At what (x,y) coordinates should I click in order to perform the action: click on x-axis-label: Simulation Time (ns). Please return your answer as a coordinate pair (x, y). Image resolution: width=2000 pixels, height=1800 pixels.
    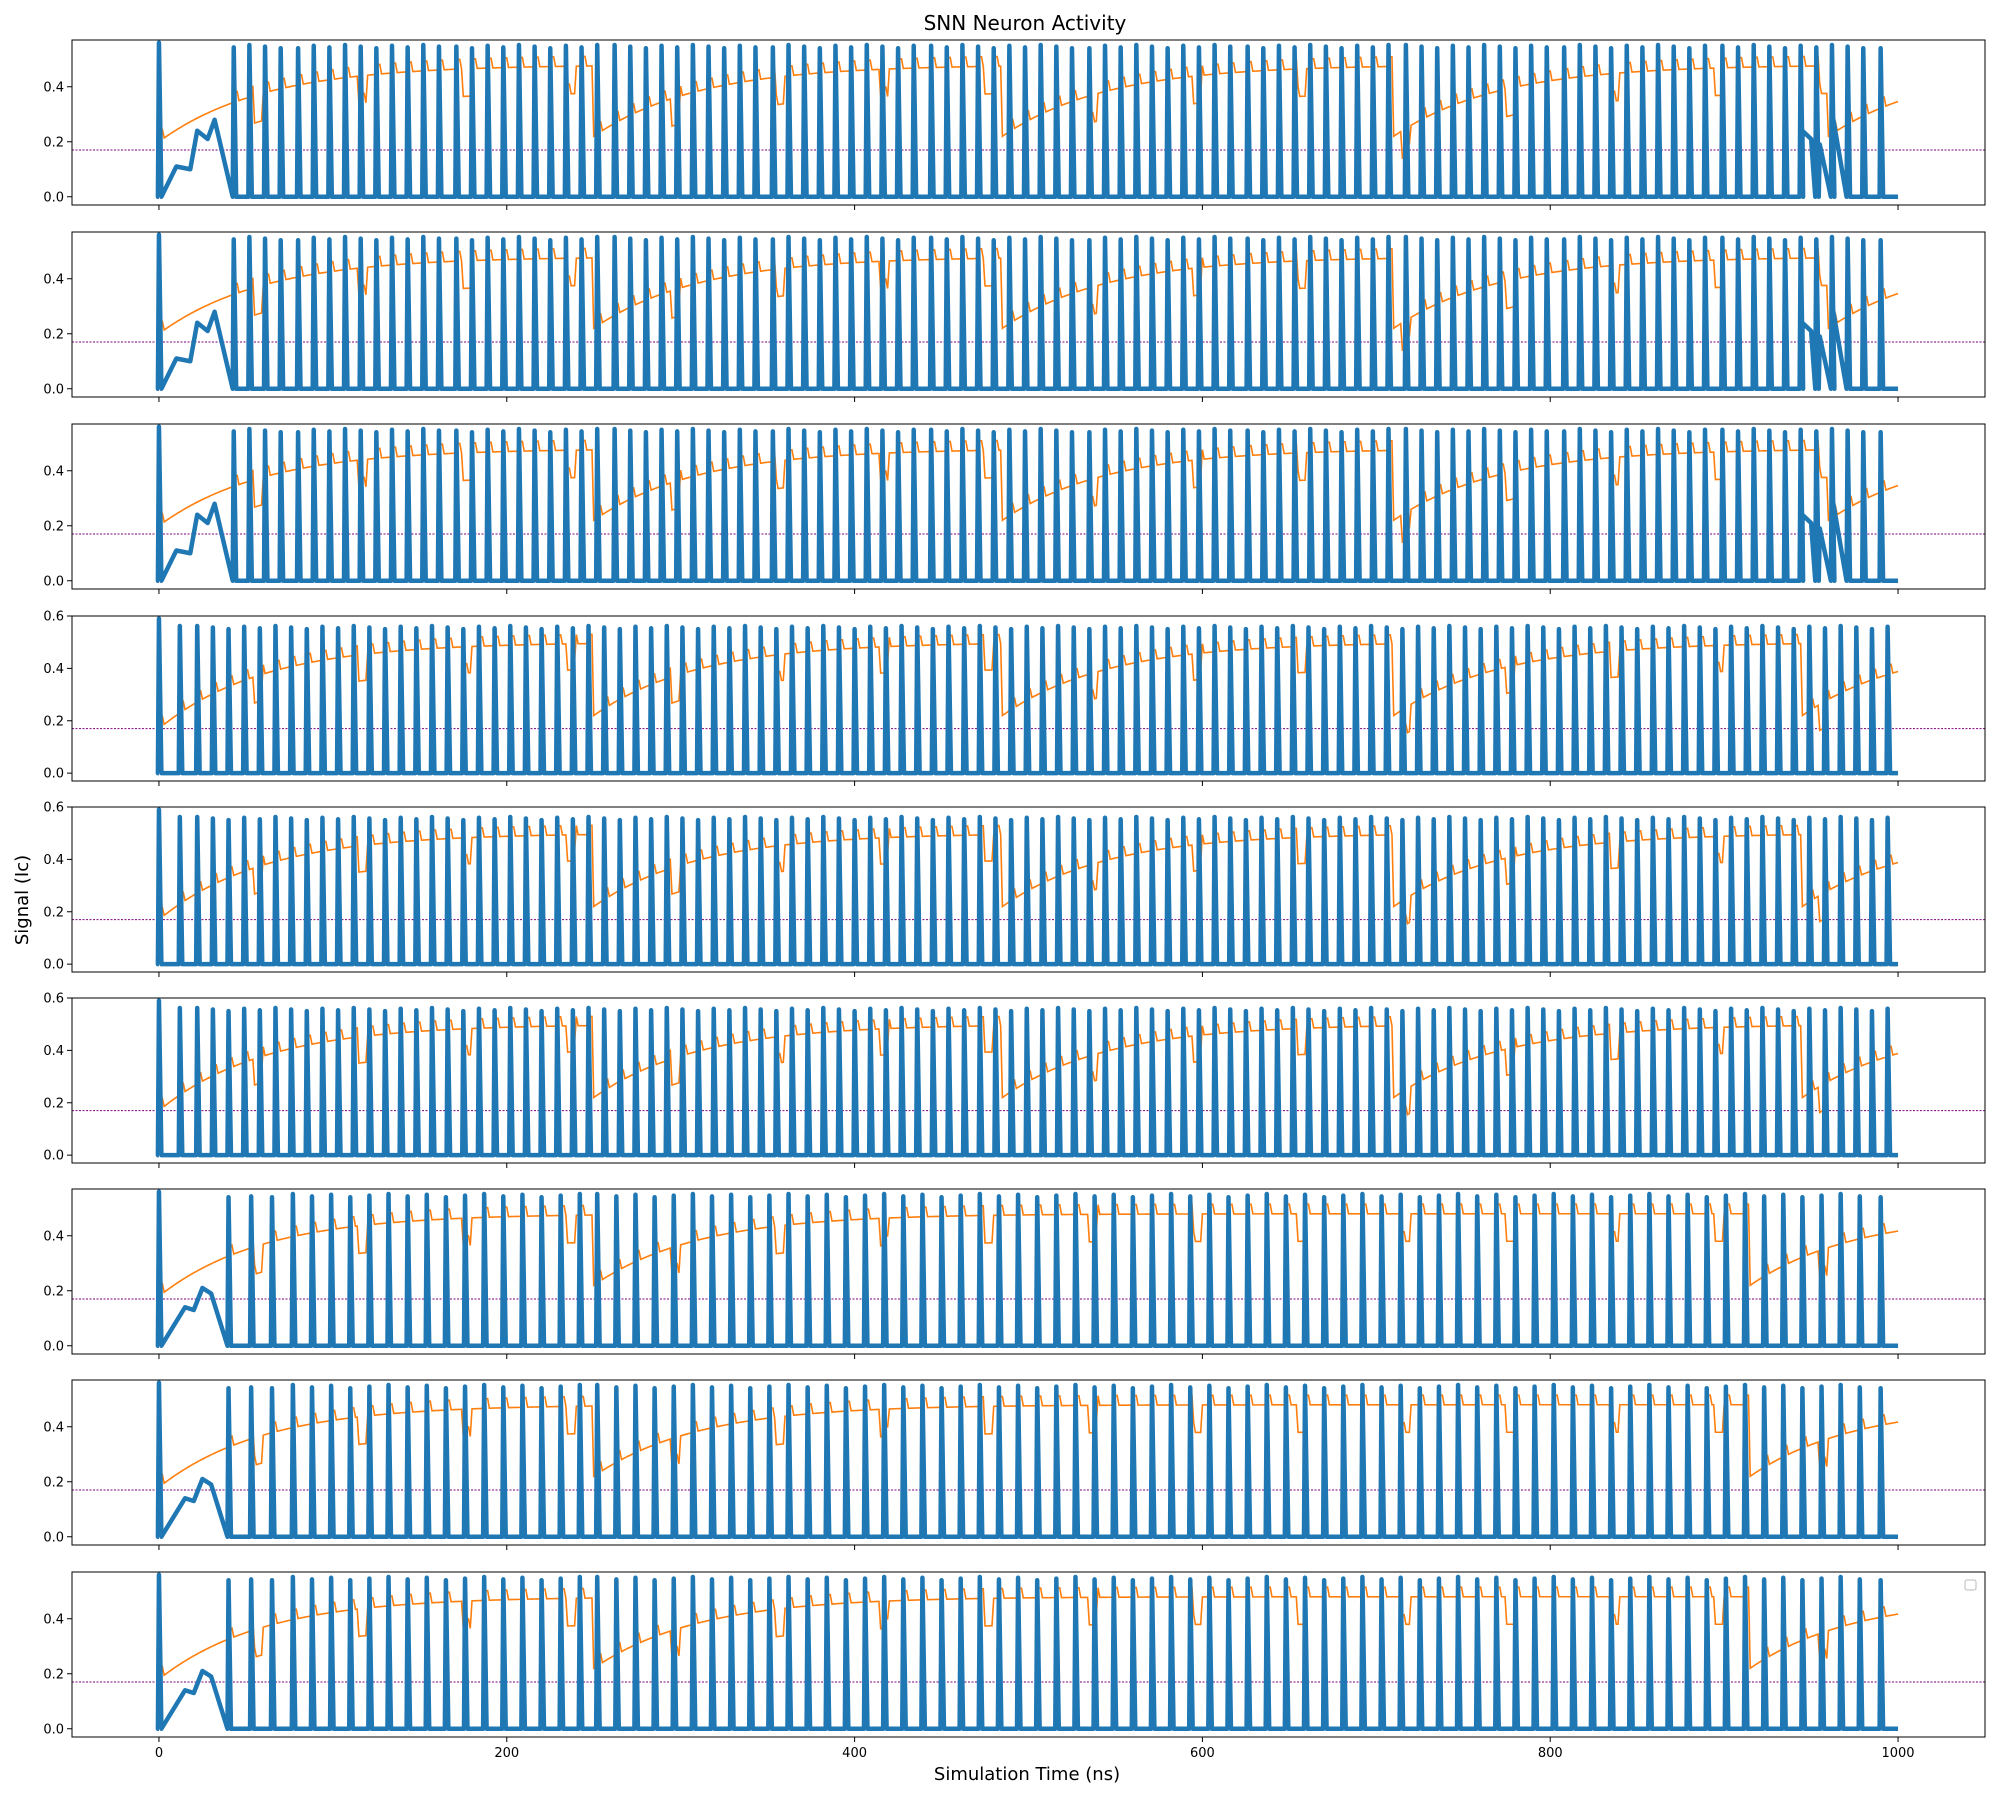
    Looking at the image, I should click on (1027, 1774).